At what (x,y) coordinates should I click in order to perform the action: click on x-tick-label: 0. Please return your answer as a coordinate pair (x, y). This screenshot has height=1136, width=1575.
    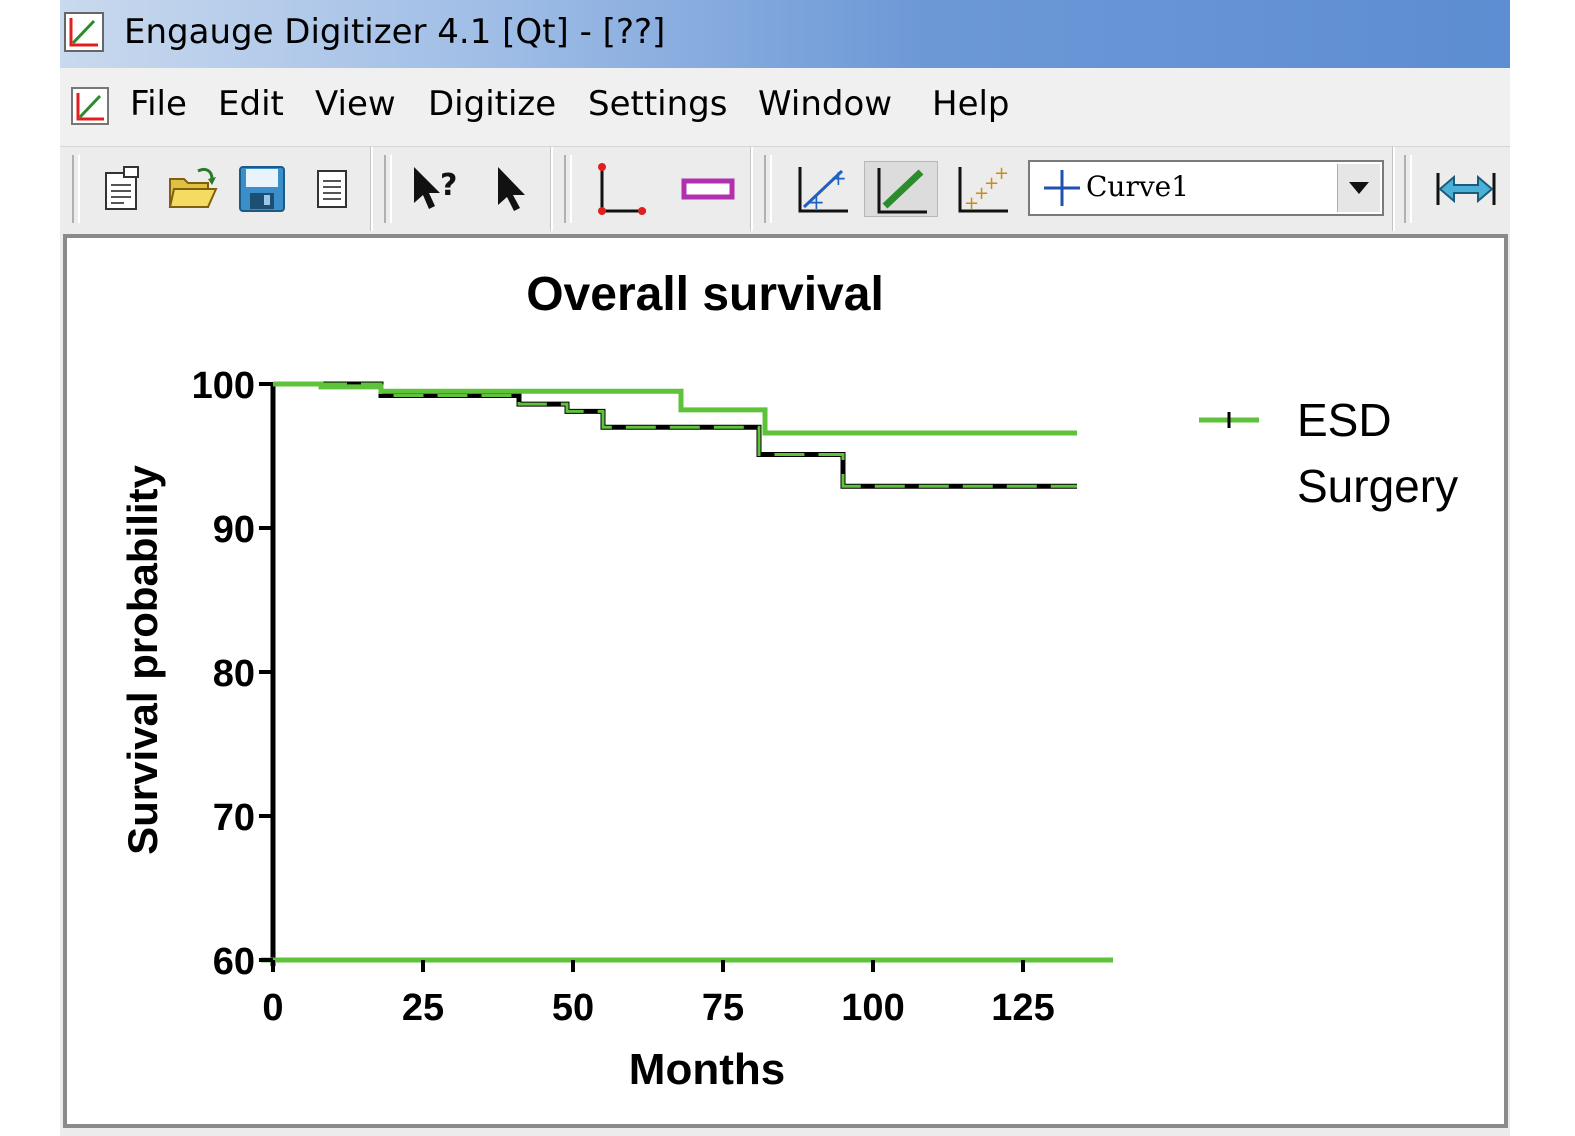
    Looking at the image, I should click on (272, 1008).